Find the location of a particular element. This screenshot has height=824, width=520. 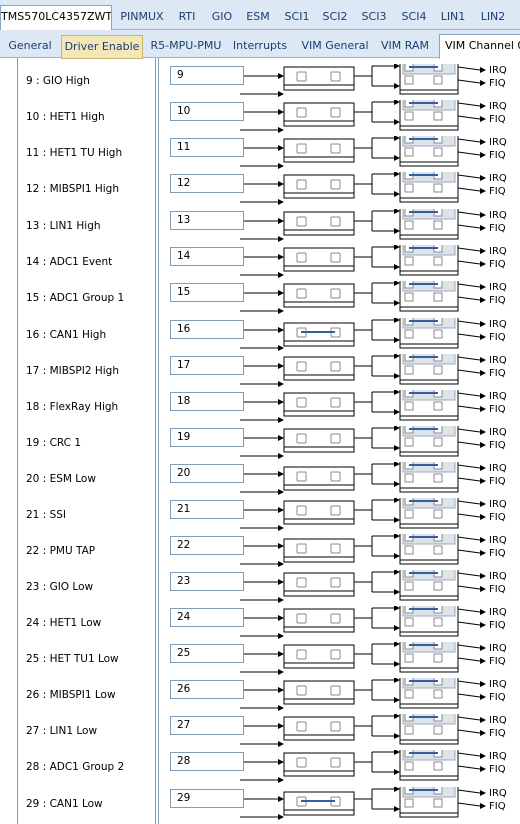

tab-sci4: SCI4 is located at coordinates (414, 16).